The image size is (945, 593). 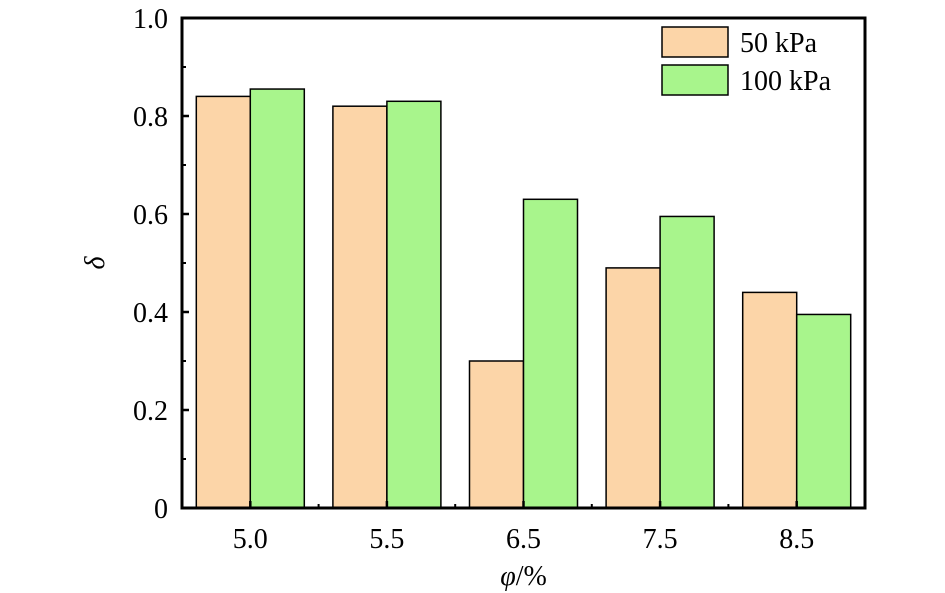 What do you see at coordinates (660, 539) in the screenshot?
I see `x-tick-label: 7.5` at bounding box center [660, 539].